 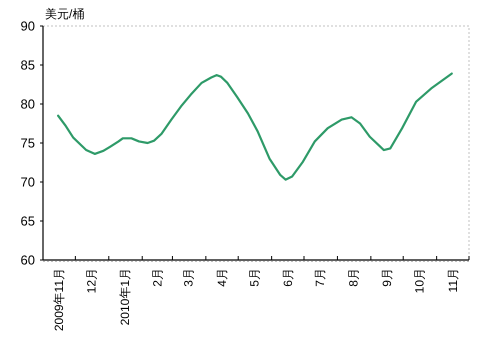 What do you see at coordinates (419, 281) in the screenshot?
I see `x-tick-label: 10月` at bounding box center [419, 281].